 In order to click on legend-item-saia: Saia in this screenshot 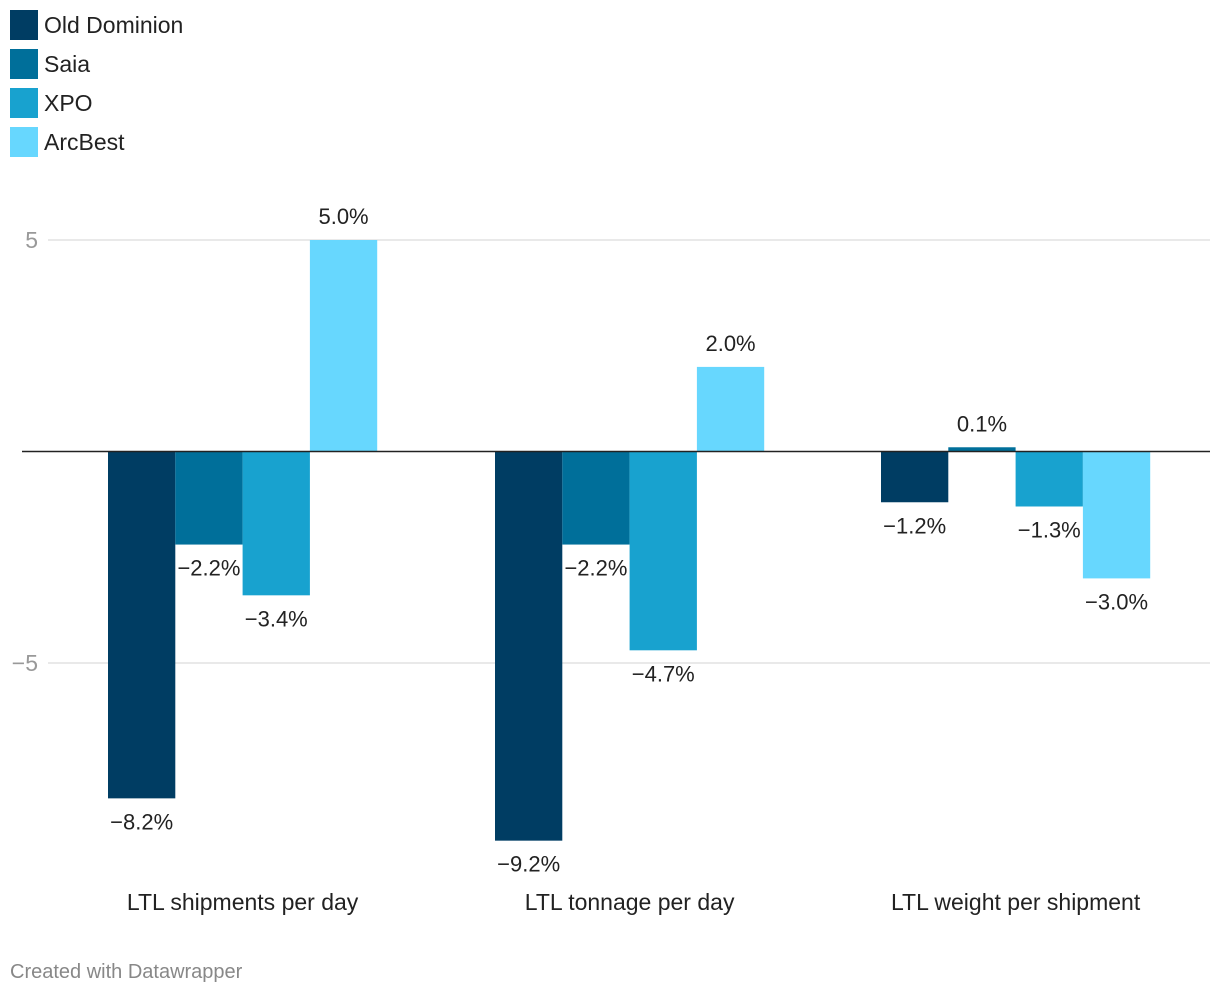, I will do `click(96, 64)`.